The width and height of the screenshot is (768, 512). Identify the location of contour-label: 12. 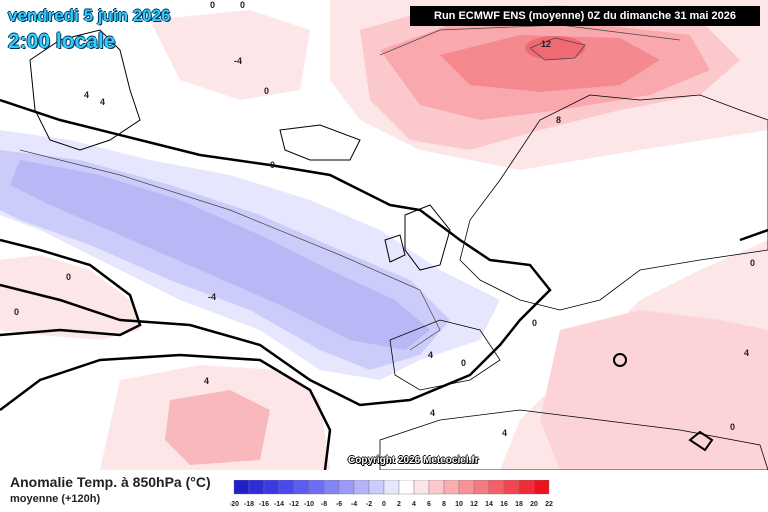
(546, 44).